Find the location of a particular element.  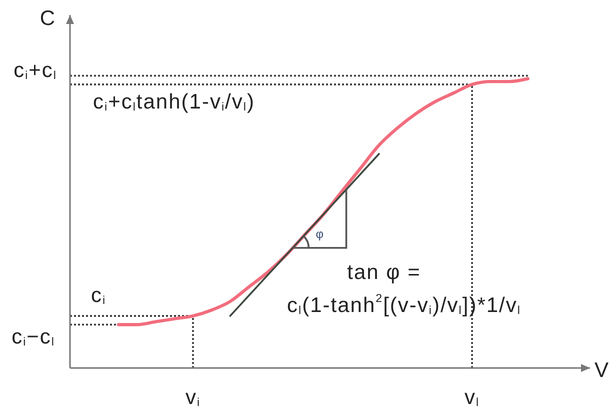

ref-line-label: c$_{i}$ is located at coordinates (98, 295).